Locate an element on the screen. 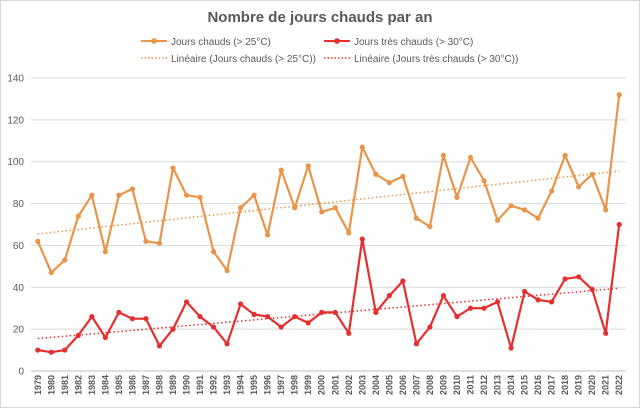 This screenshot has width=640, height=412. x-tick-label: 1989 is located at coordinates (173, 385).